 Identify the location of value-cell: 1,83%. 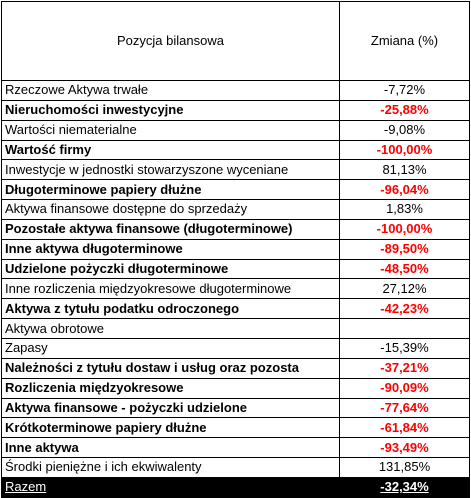
(404, 209).